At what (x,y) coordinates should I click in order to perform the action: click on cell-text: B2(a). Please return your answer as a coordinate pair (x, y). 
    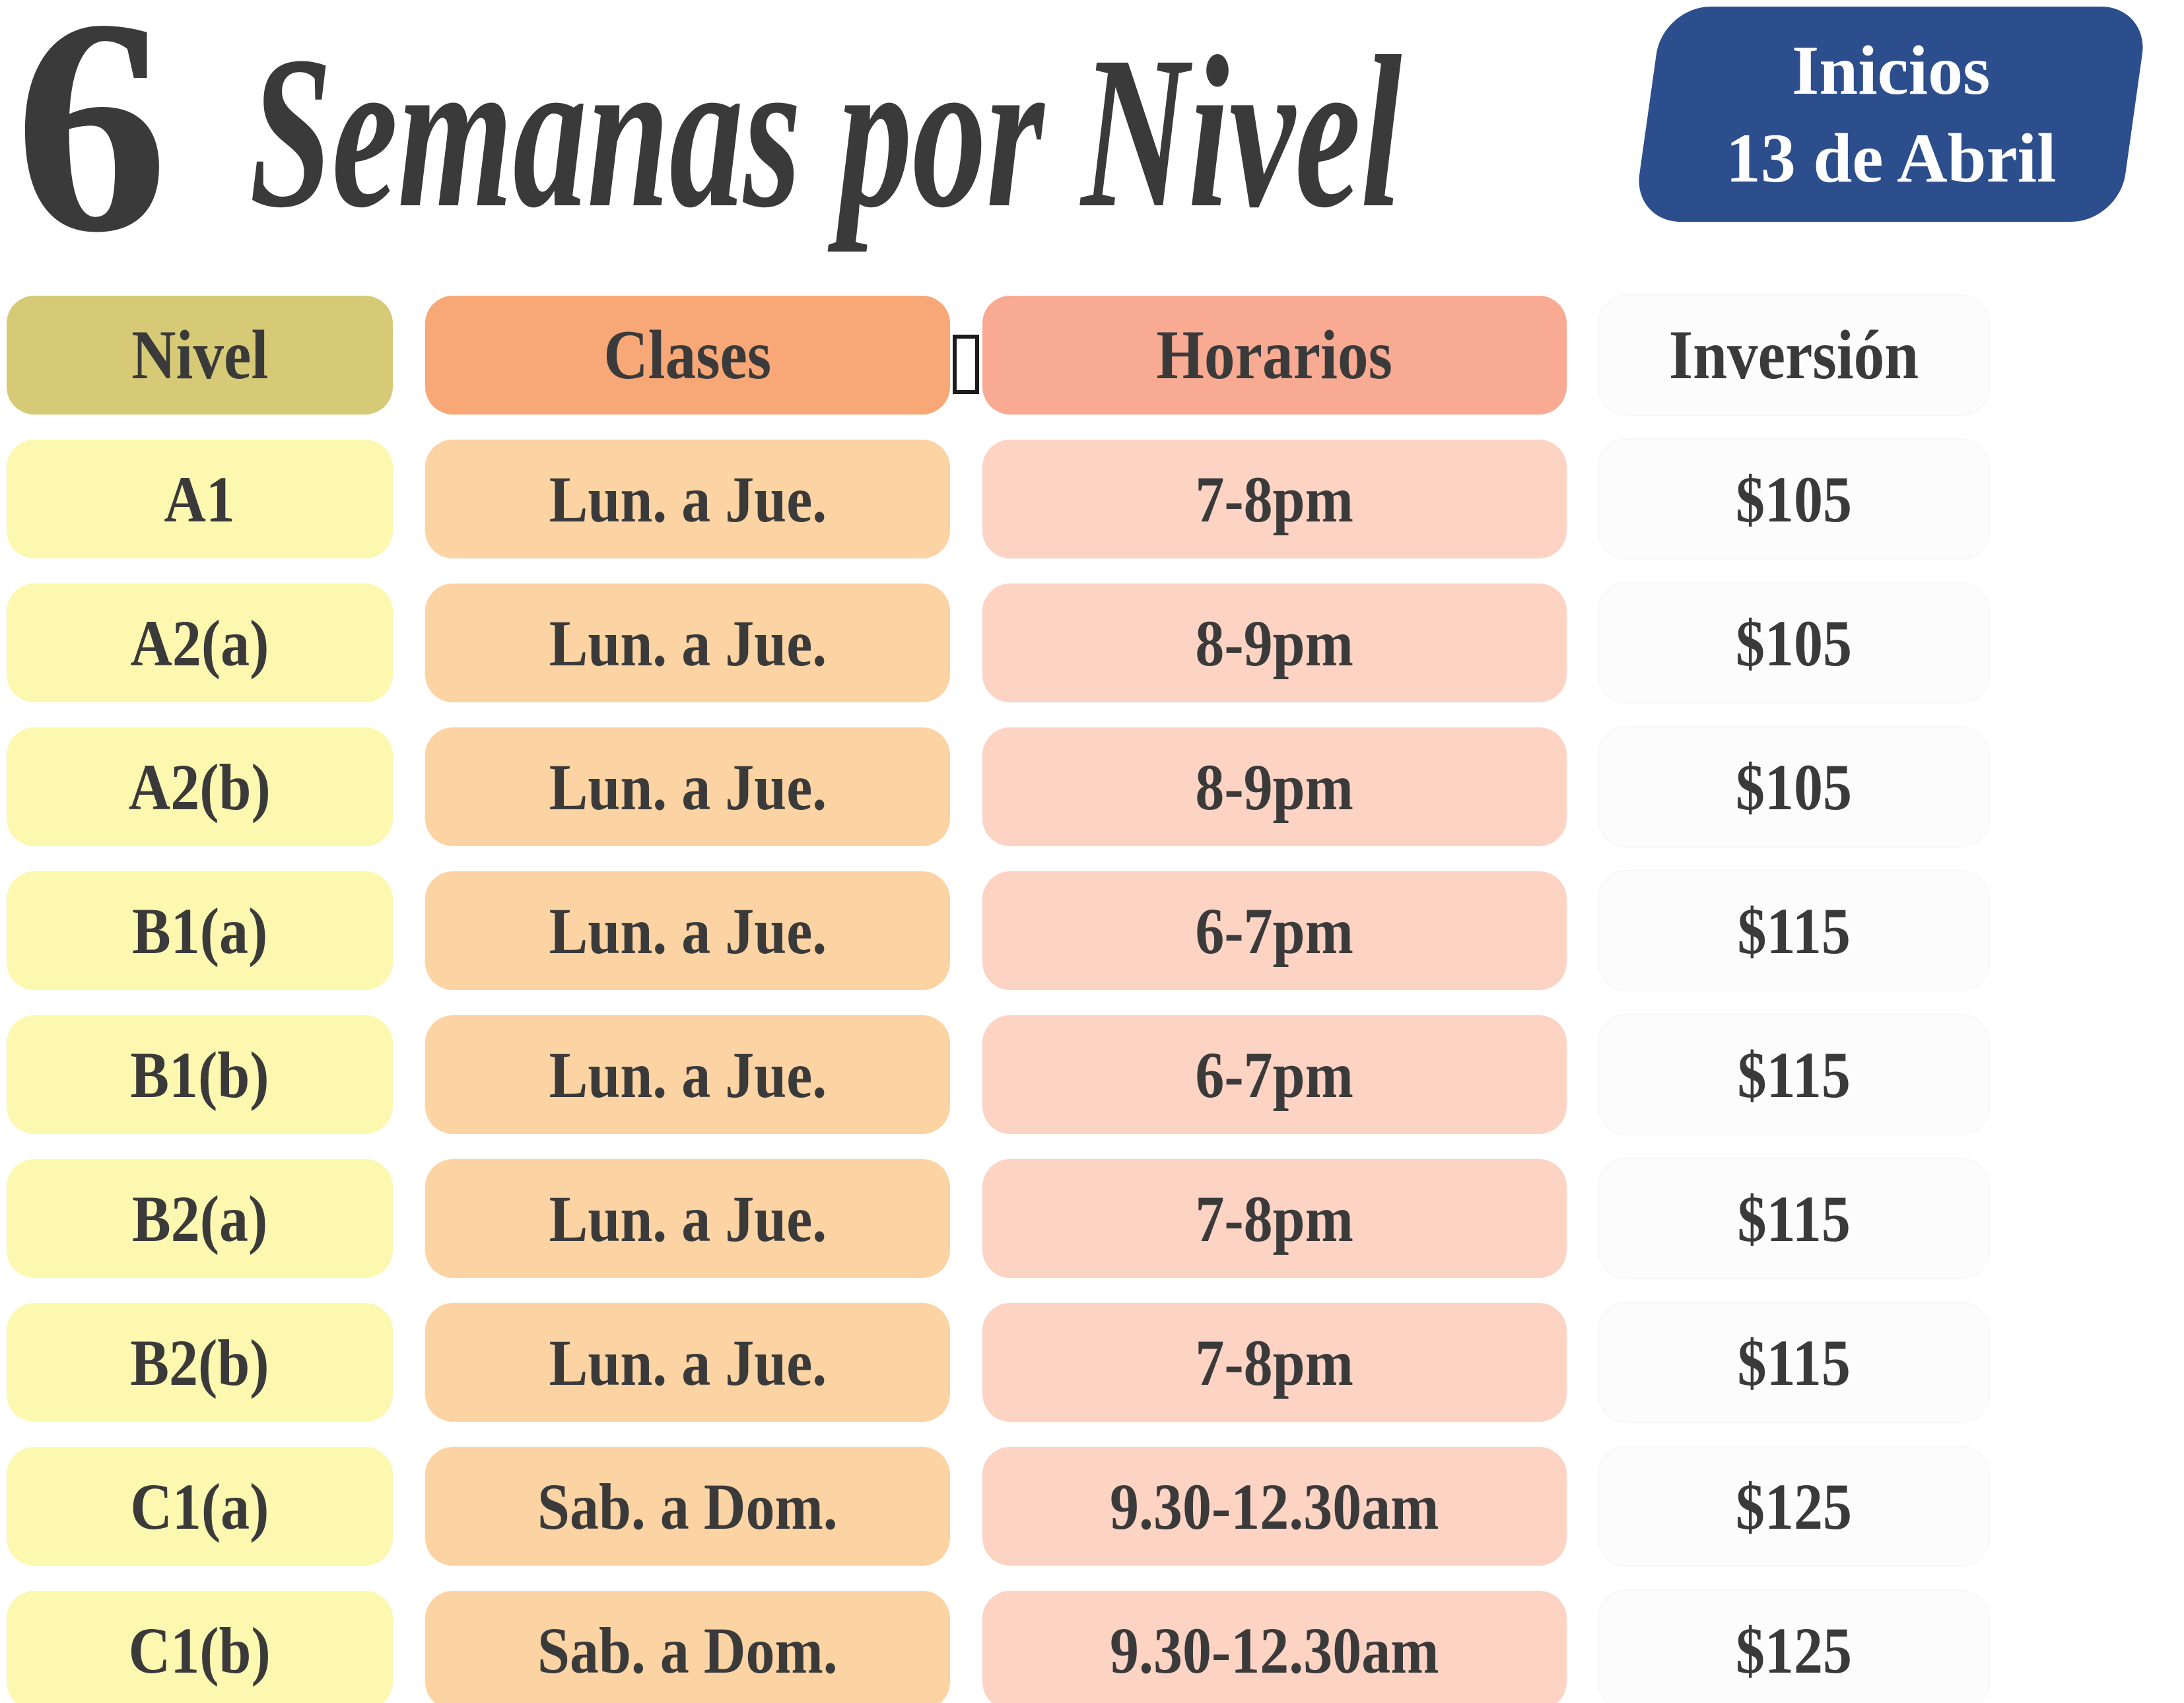
    Looking at the image, I should click on (199, 1218).